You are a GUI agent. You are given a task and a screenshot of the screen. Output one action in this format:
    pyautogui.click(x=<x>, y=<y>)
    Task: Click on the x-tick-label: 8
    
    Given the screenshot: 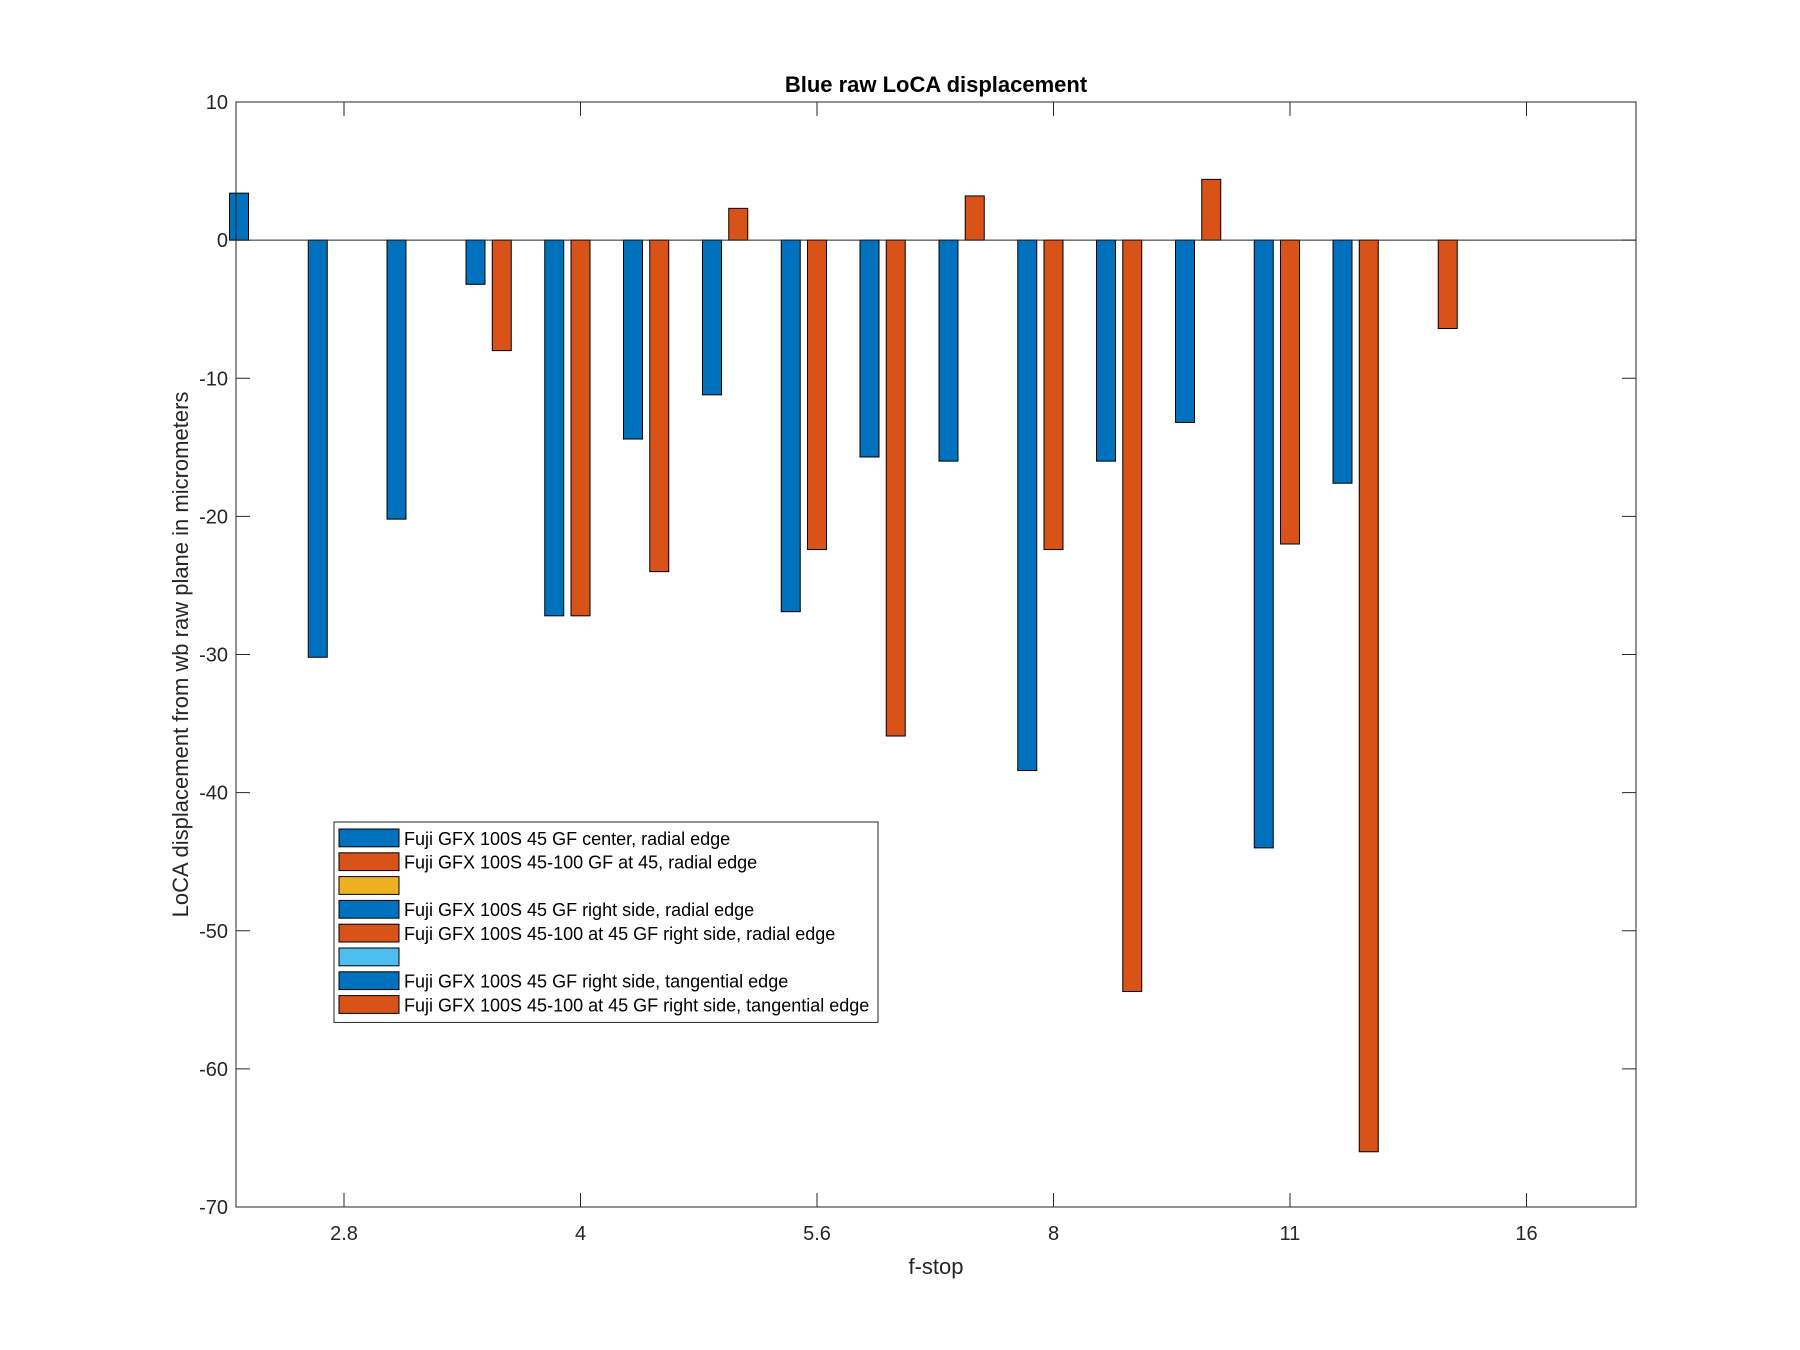 What is the action you would take?
    pyautogui.click(x=1053, y=1234)
    